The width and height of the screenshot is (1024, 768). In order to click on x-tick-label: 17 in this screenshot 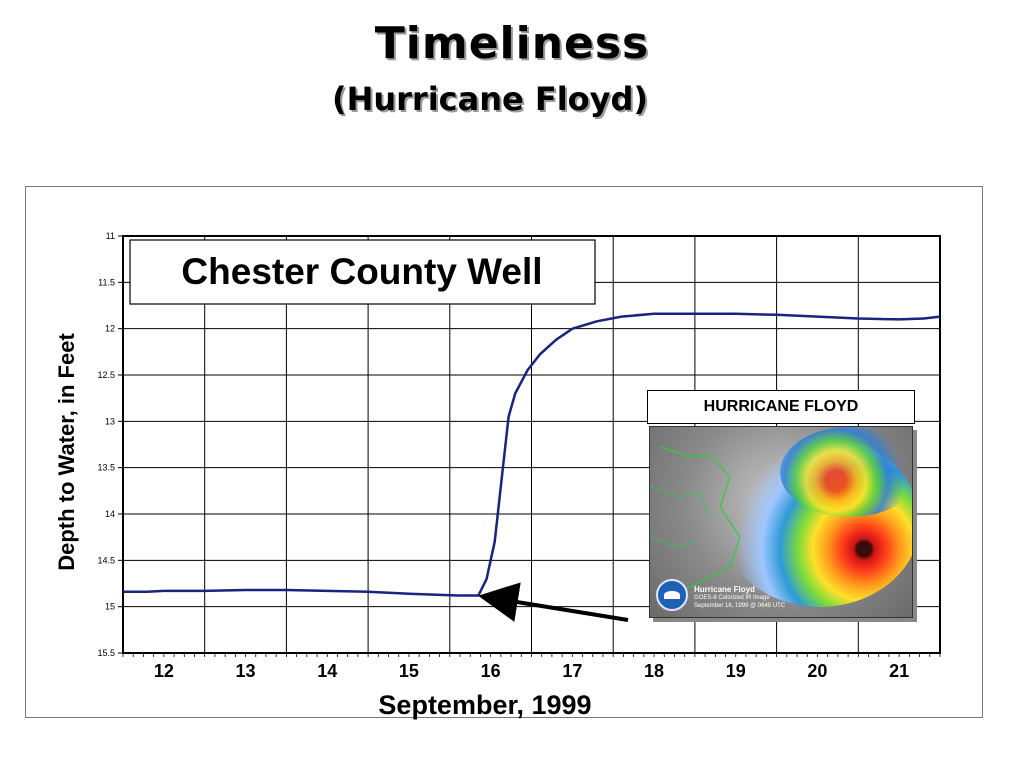, I will do `click(572, 671)`.